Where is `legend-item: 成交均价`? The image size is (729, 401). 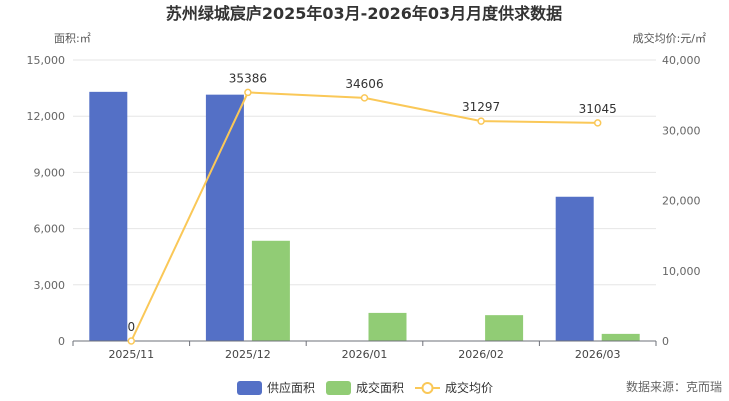
legend-item: 成交均价 is located at coordinates (454, 387).